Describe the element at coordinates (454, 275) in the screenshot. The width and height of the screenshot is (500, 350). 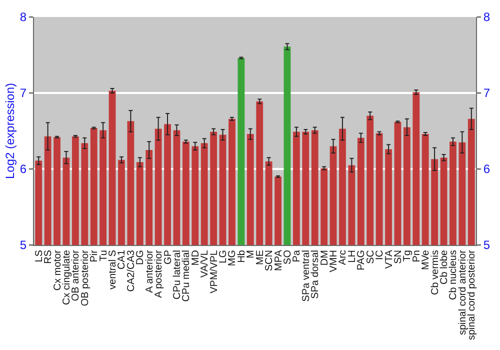
I see `x-tick-label: Cb nucleus` at that location.